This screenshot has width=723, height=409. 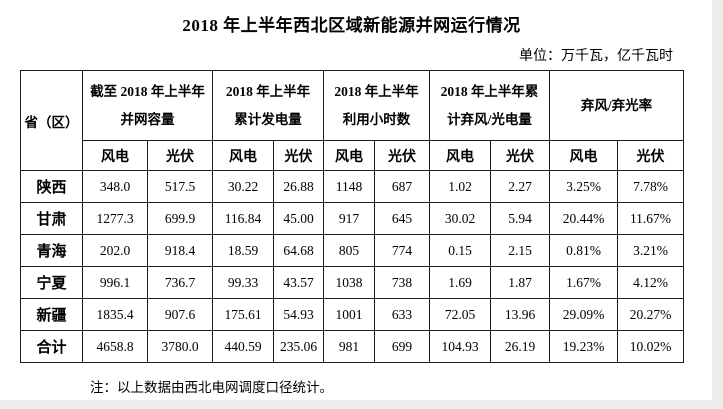 I want to click on data-cell: 64.68, so click(x=298, y=250).